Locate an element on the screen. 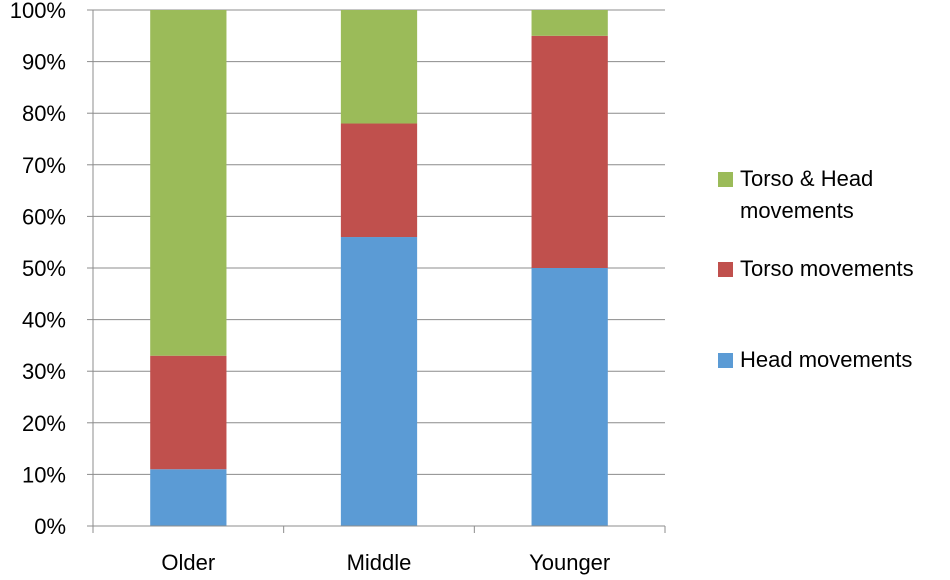 Image resolution: width=950 pixels, height=580 pixels. y-tick-label: 80% is located at coordinates (44, 113).